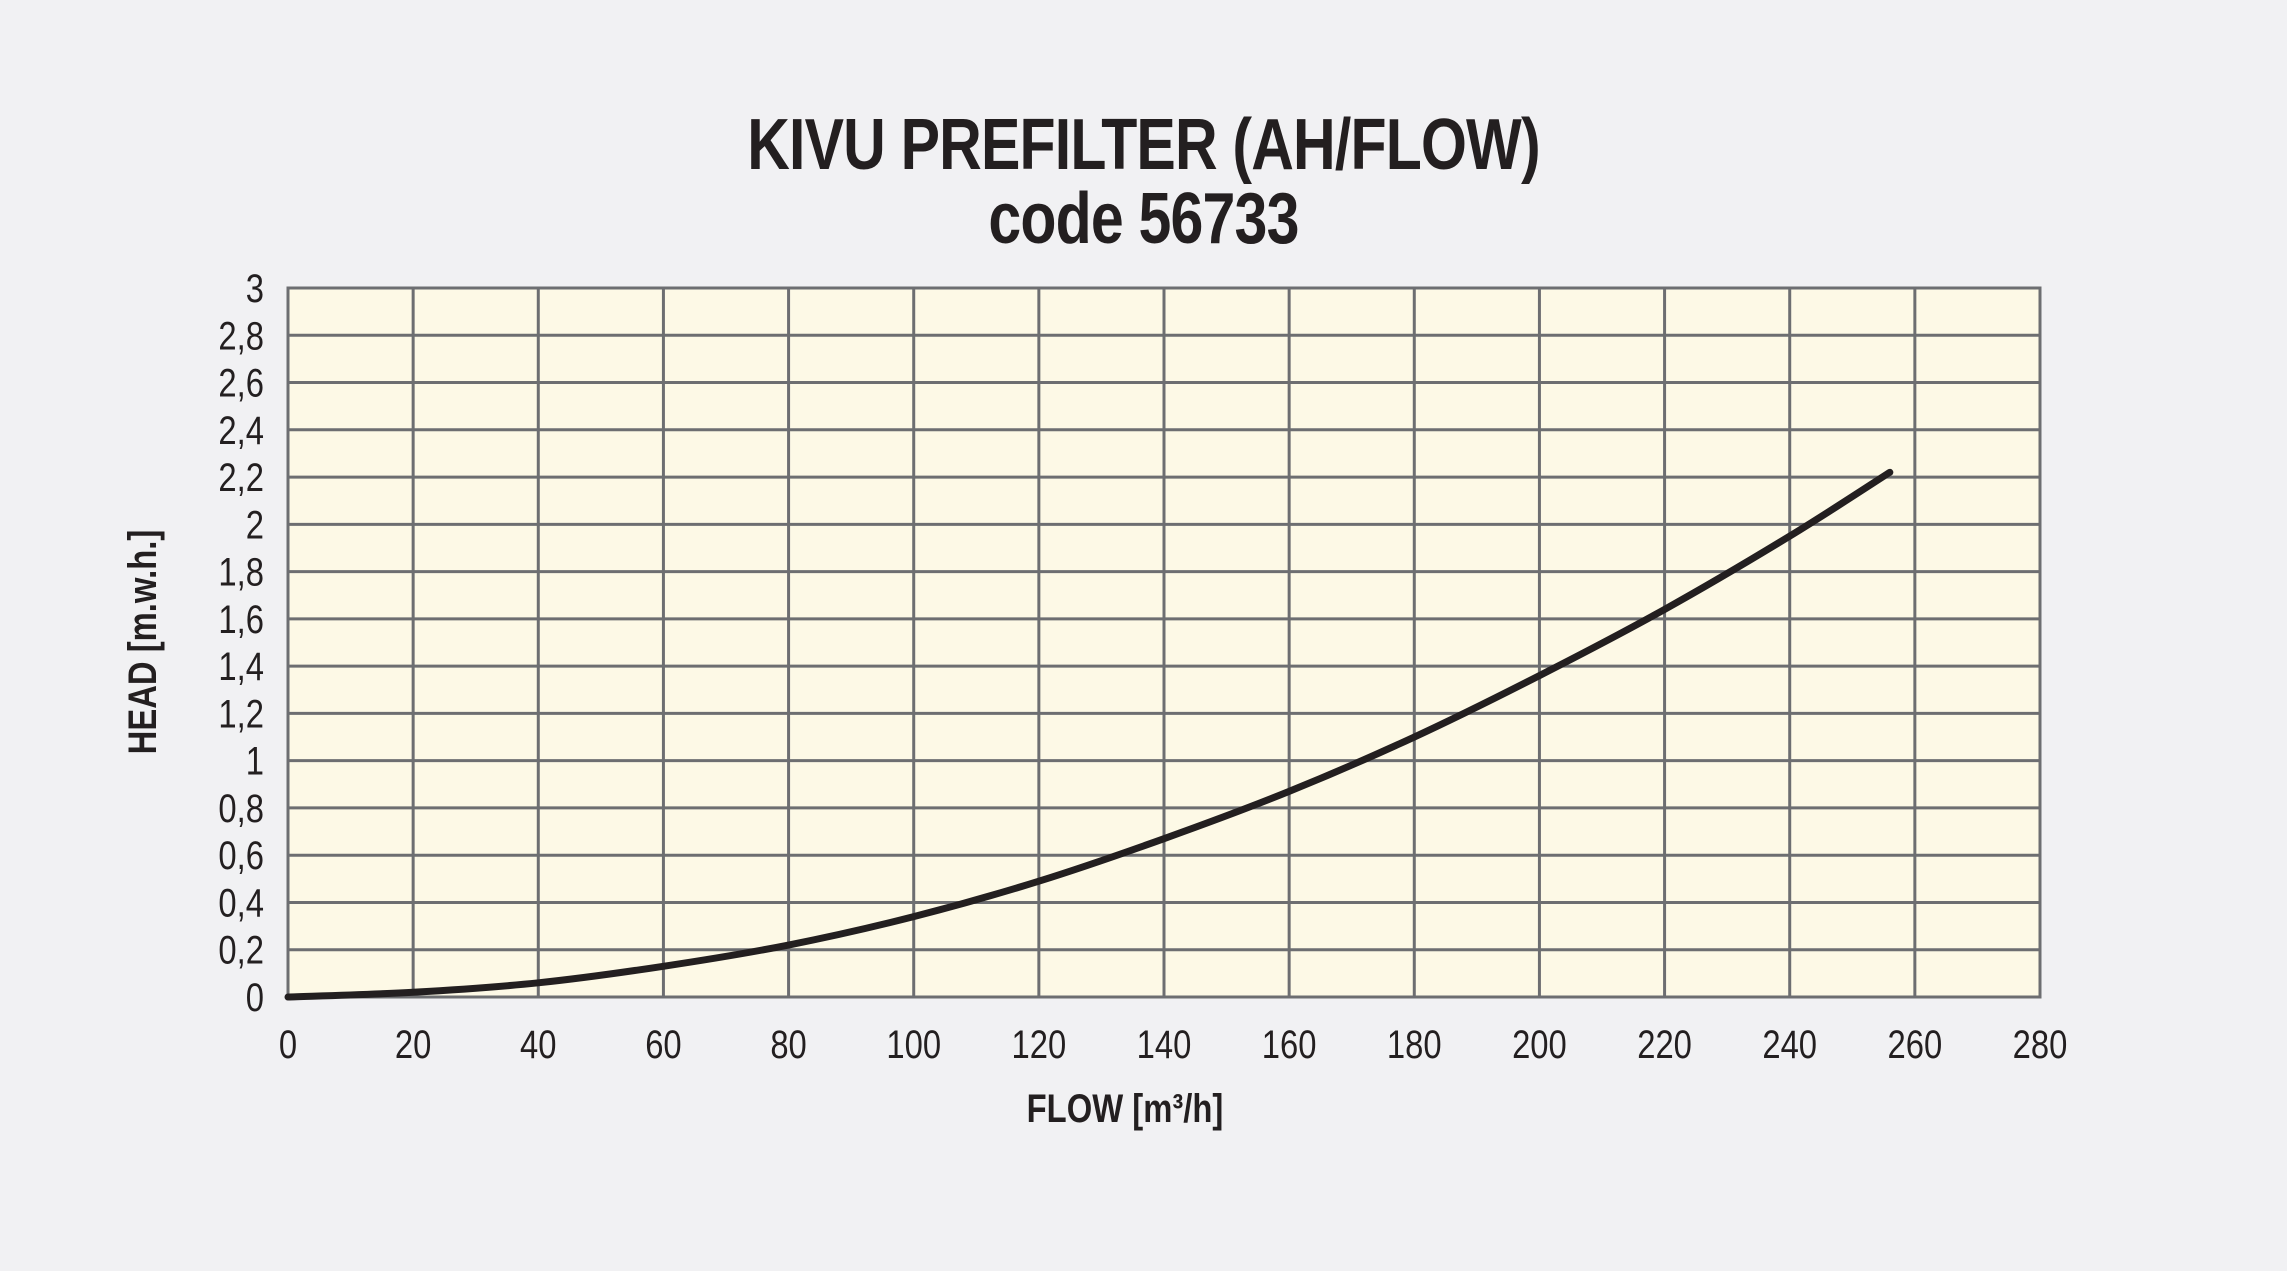 The height and width of the screenshot is (1271, 2287). Describe the element at coordinates (1289, 1044) in the screenshot. I see `x-tick-label: 160` at that location.